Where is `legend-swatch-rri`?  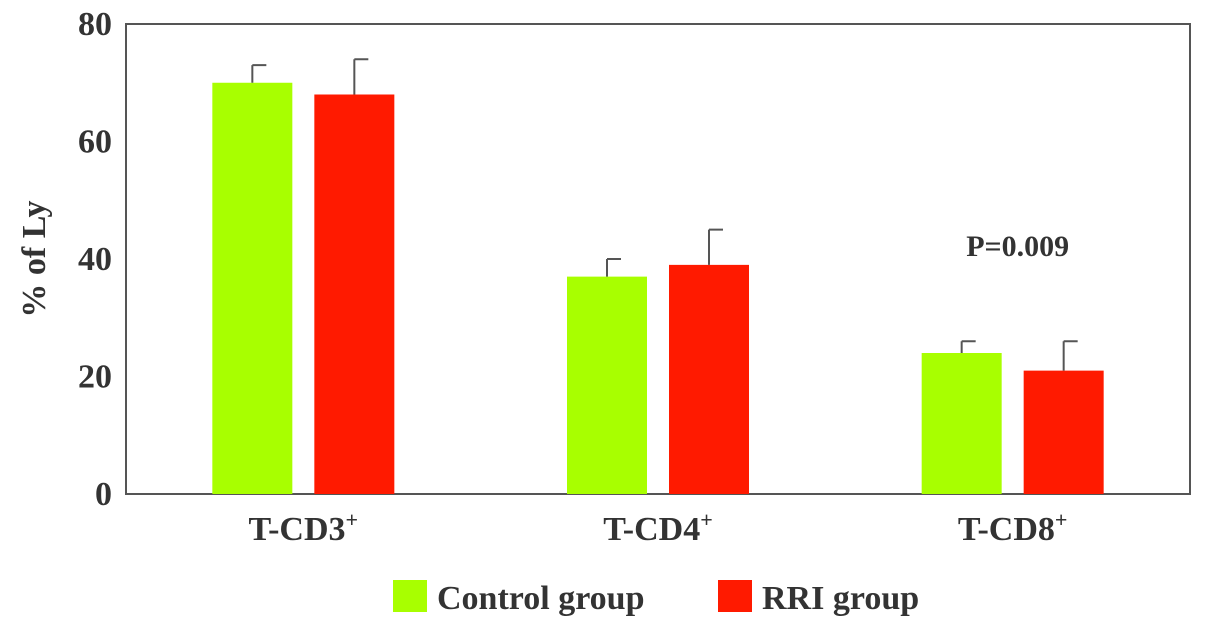 legend-swatch-rri is located at coordinates (735, 596).